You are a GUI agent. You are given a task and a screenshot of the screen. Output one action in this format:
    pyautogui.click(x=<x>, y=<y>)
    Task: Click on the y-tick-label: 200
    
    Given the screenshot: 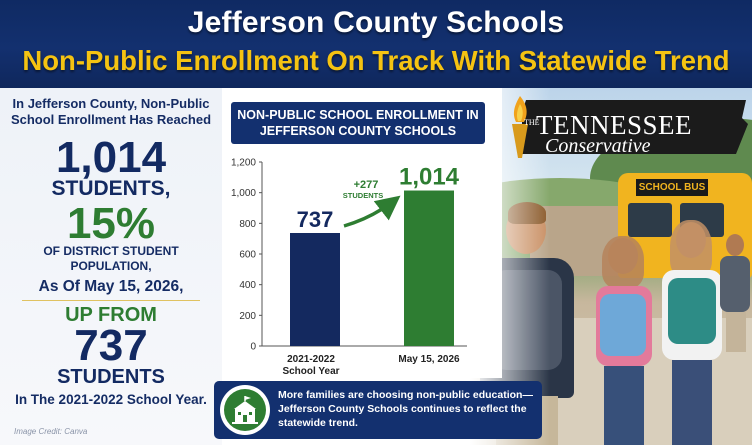 What is the action you would take?
    pyautogui.click(x=247, y=316)
    